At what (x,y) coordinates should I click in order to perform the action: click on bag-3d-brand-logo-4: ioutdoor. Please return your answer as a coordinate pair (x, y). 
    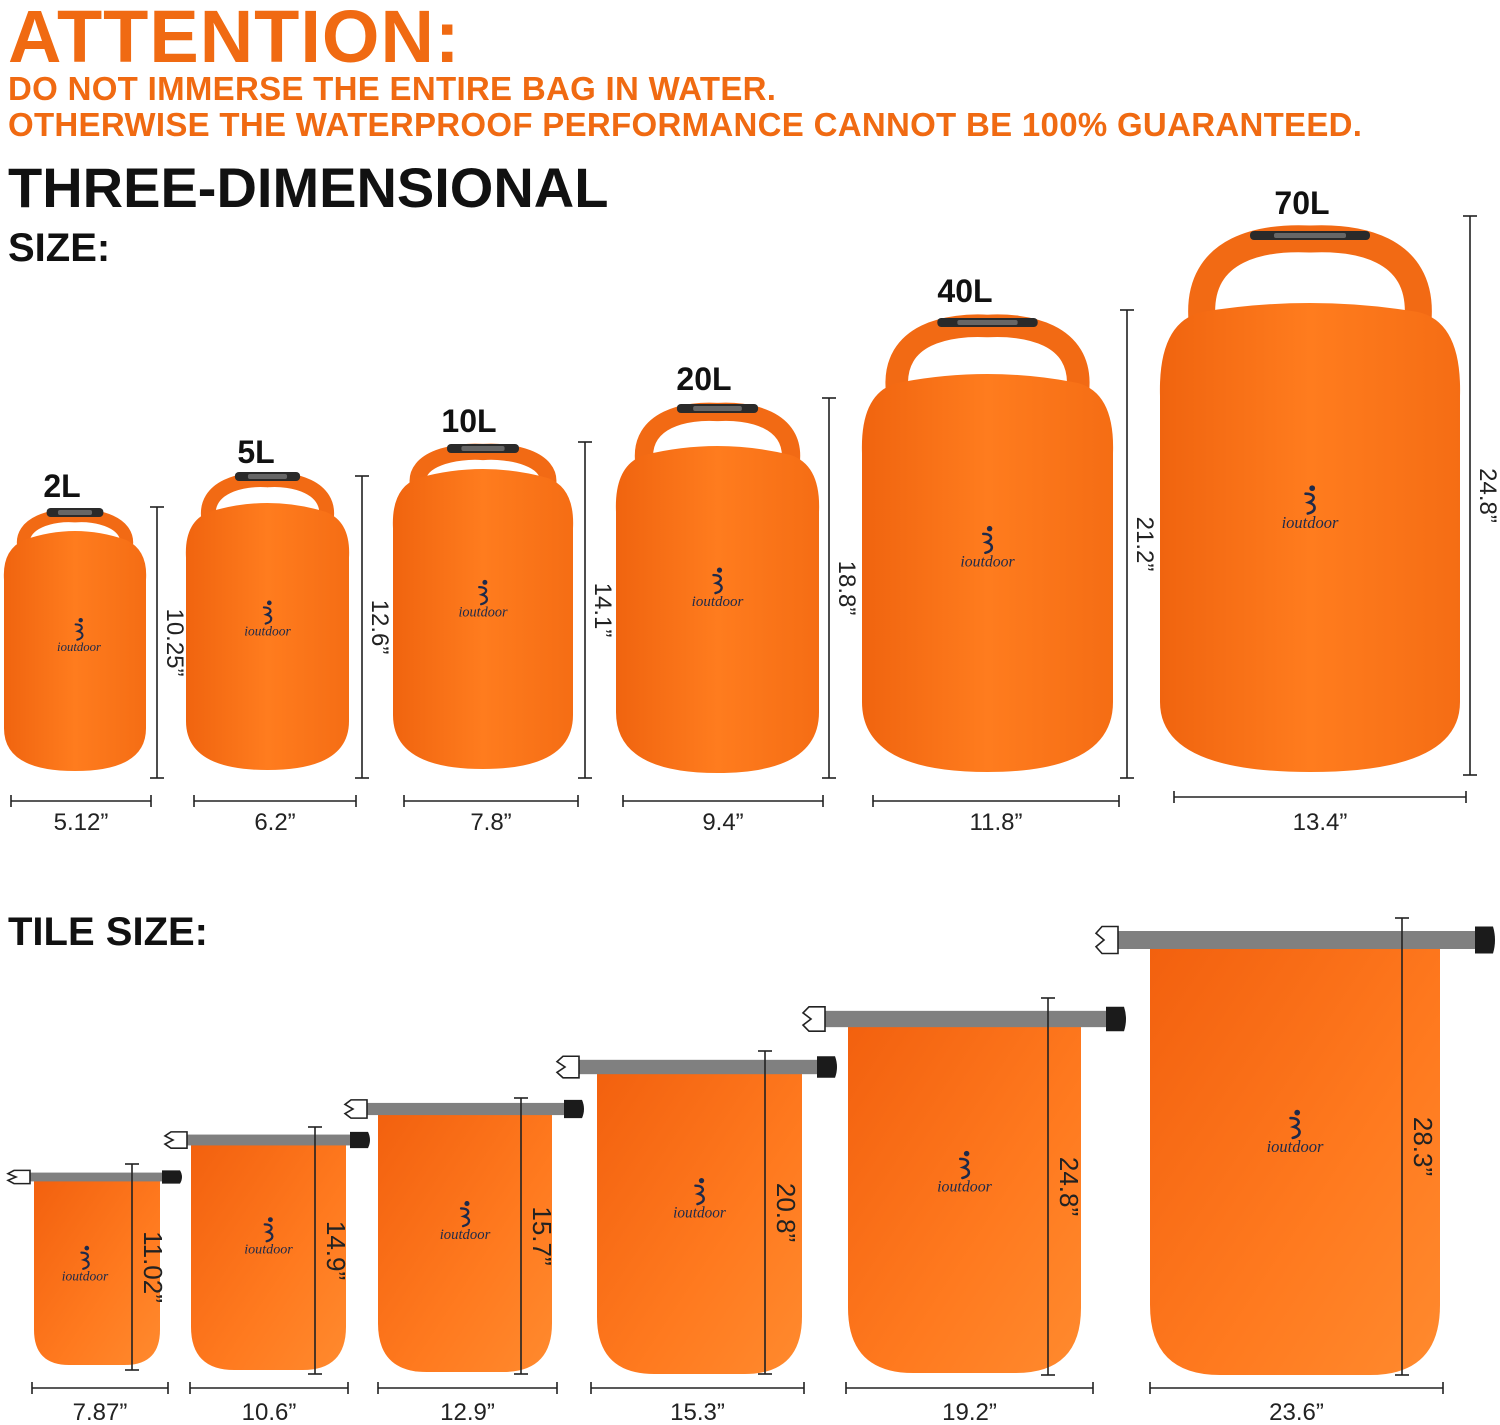
    Looking at the image, I should click on (987, 547).